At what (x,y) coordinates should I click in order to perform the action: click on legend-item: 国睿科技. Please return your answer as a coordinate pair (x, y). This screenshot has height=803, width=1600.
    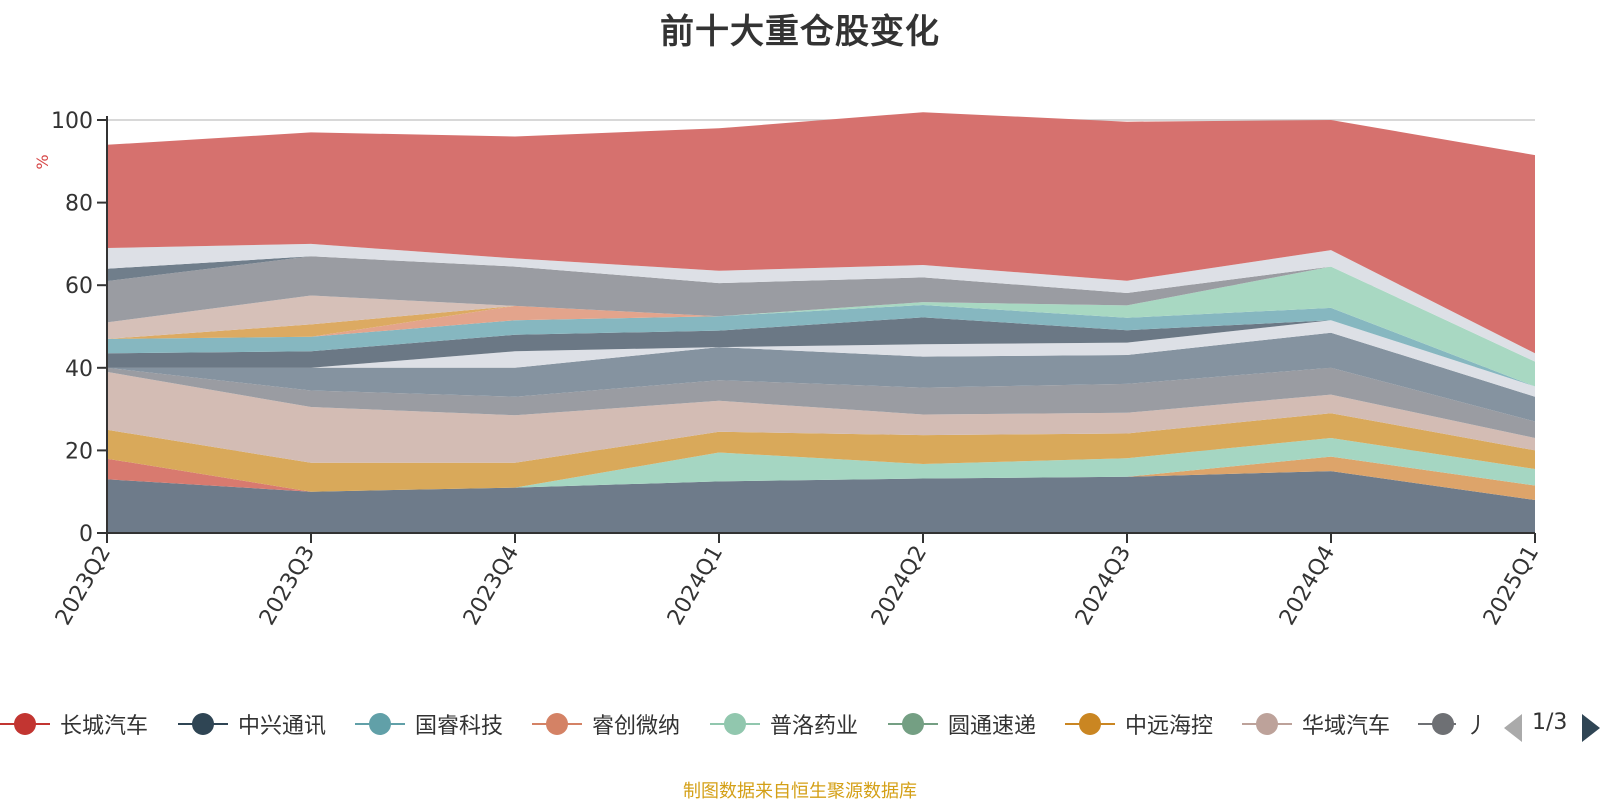
    Looking at the image, I should click on (429, 724).